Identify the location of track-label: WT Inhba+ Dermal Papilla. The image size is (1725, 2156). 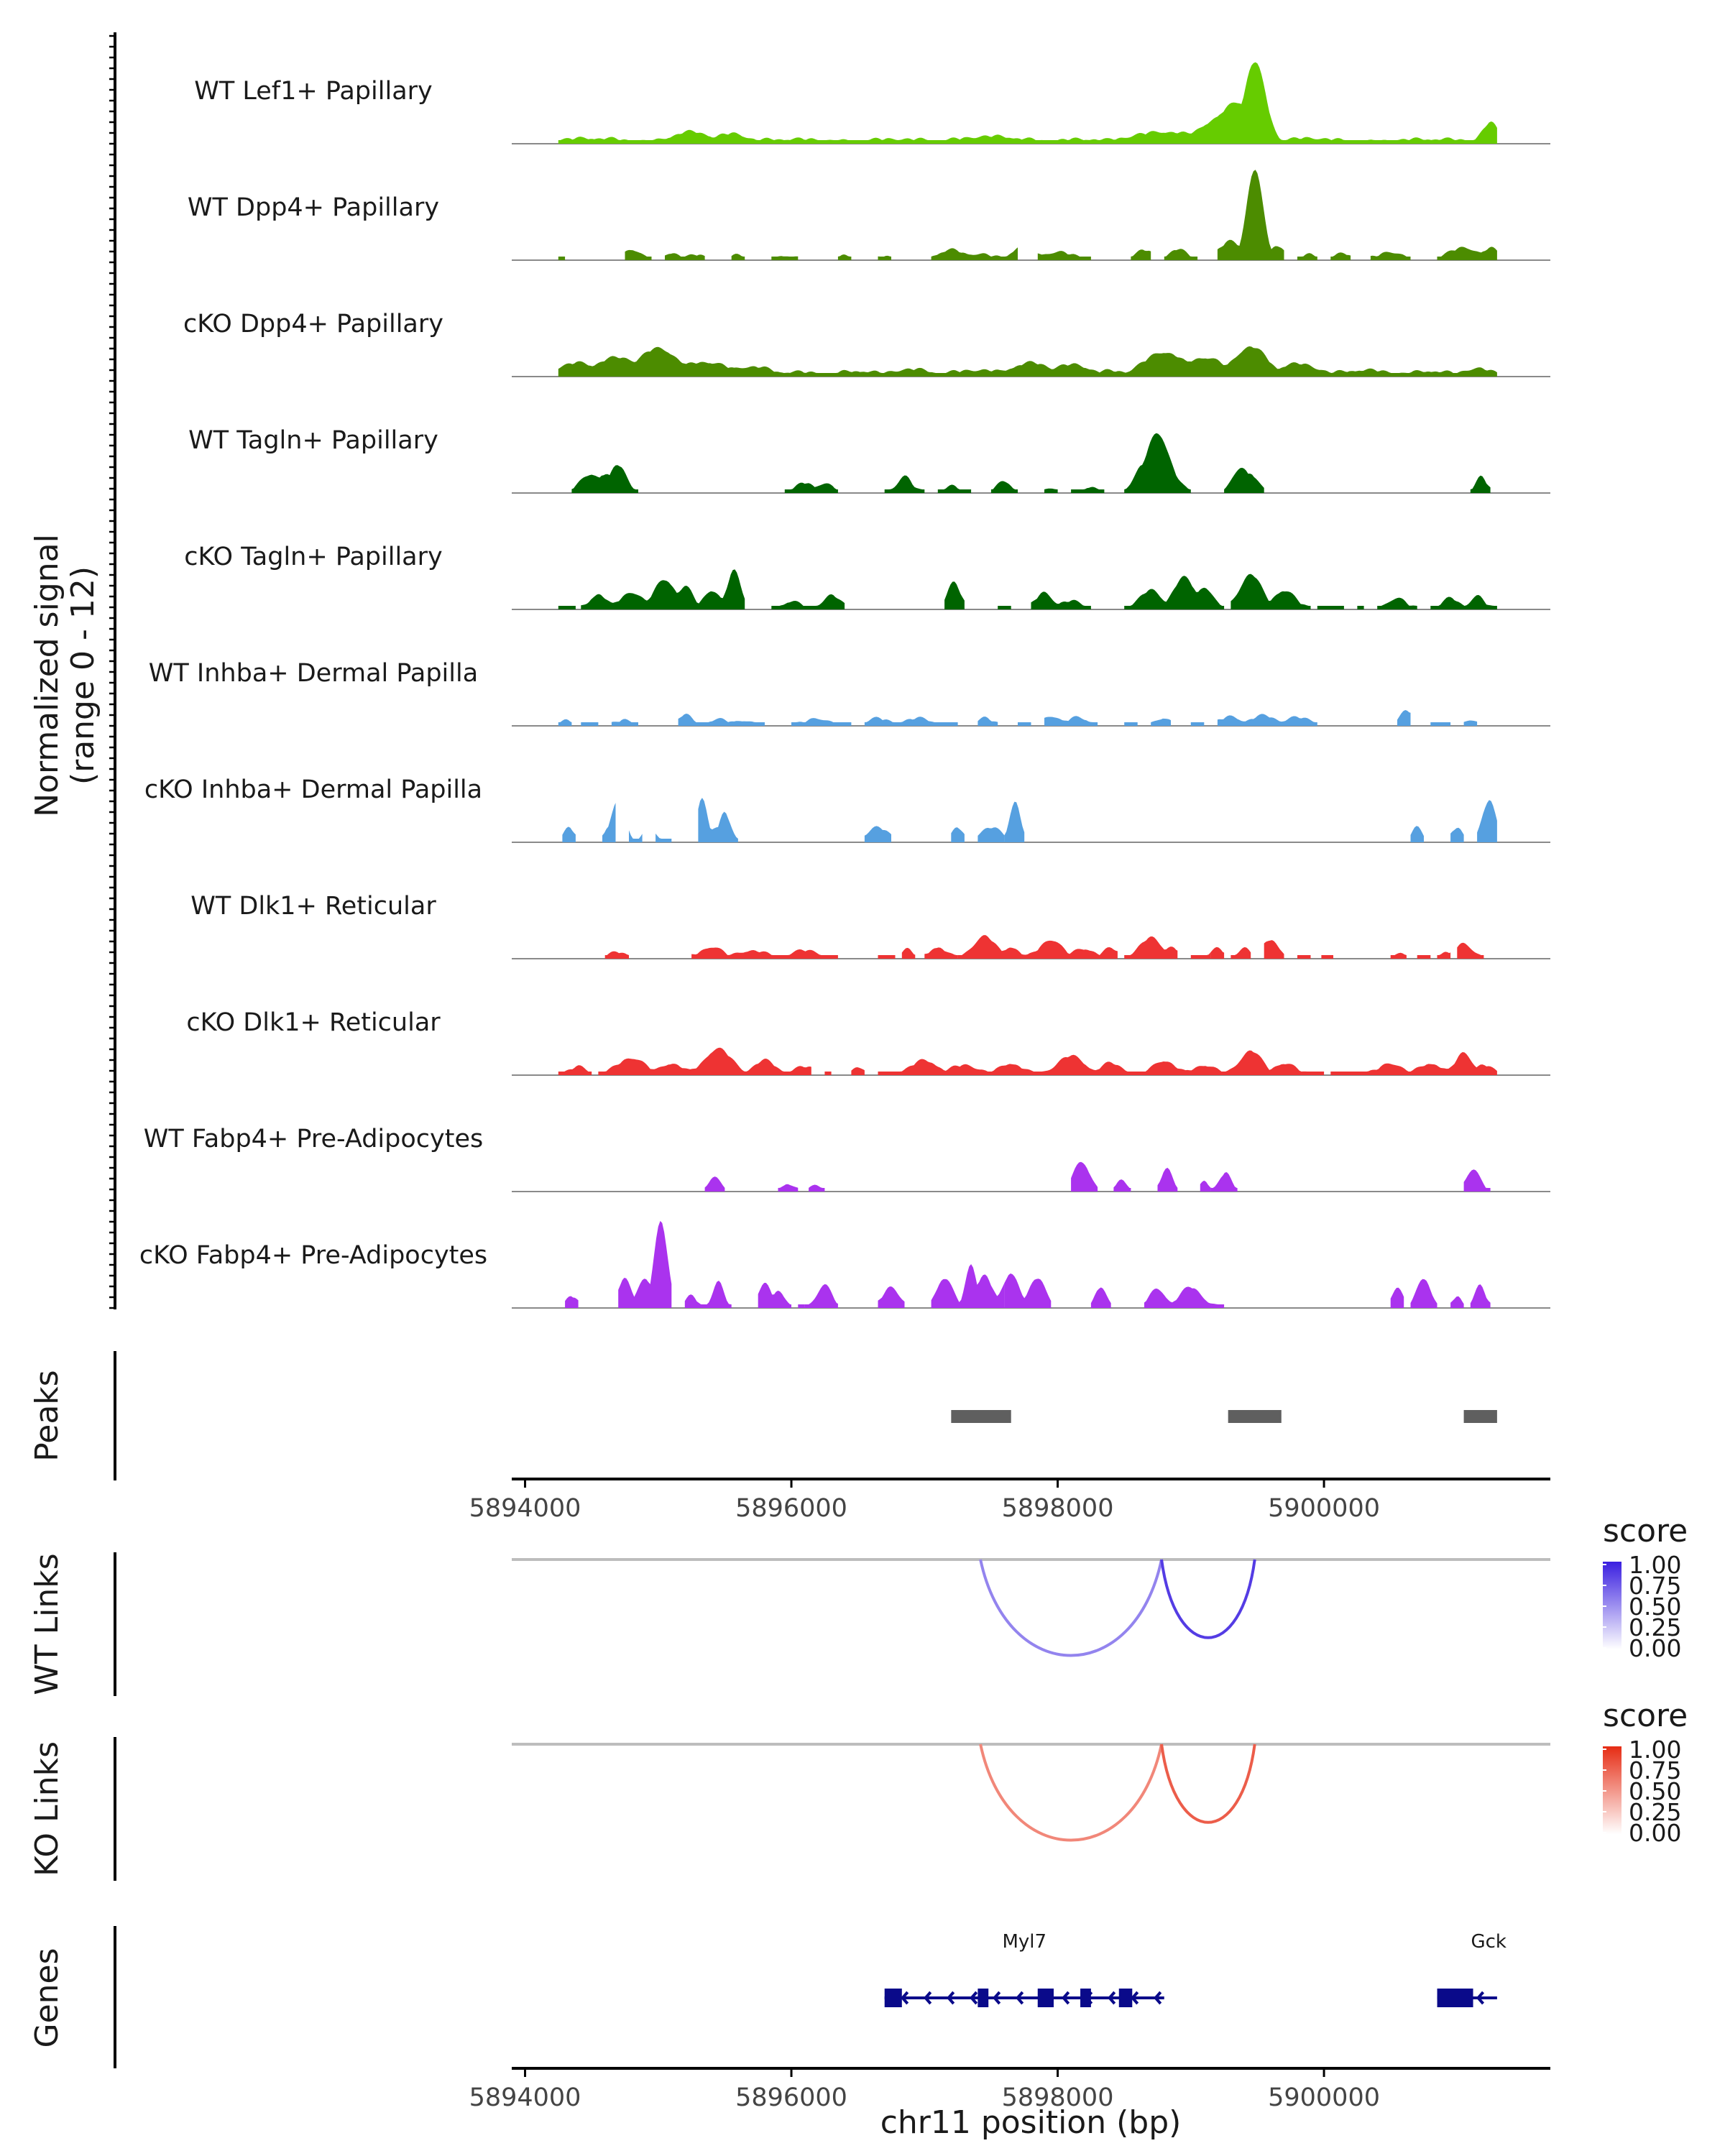
(313, 673).